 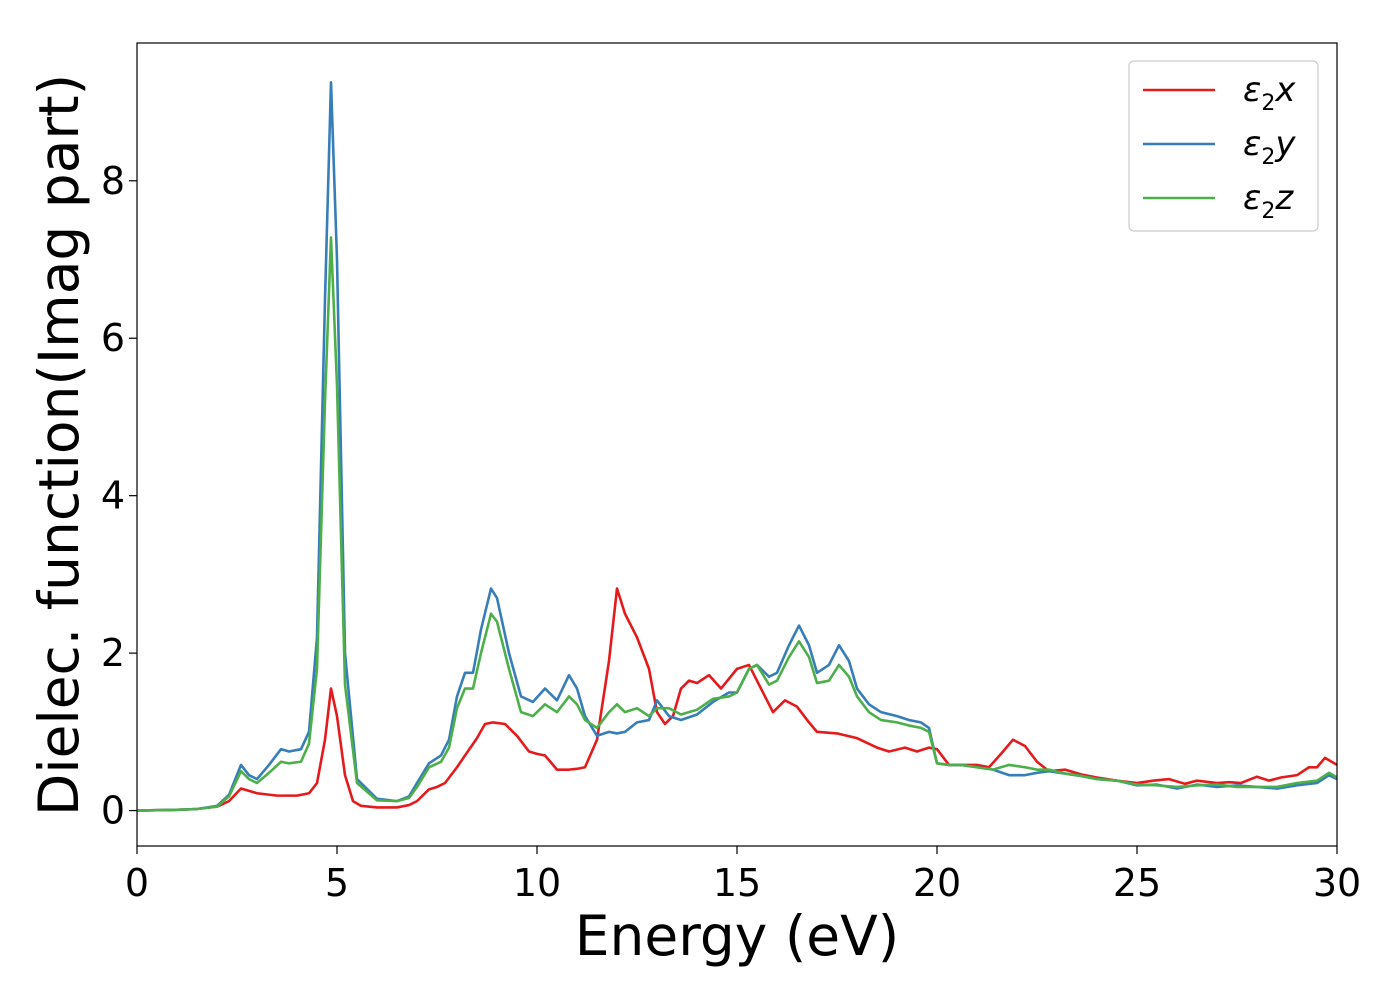 I want to click on legend-suffix: z, so click(x=1284, y=198).